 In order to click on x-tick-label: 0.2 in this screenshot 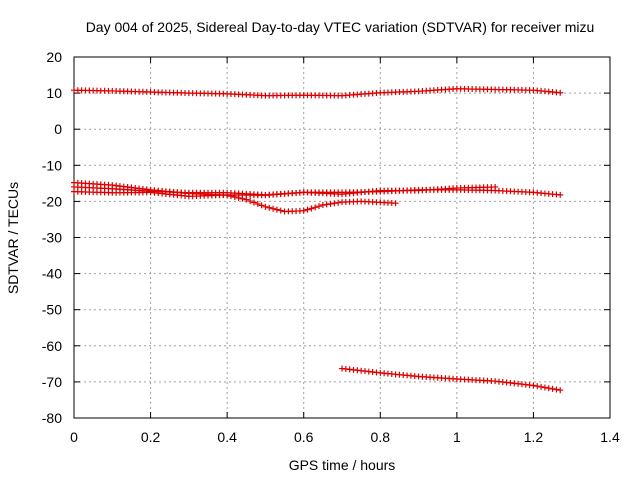, I will do `click(151, 437)`.